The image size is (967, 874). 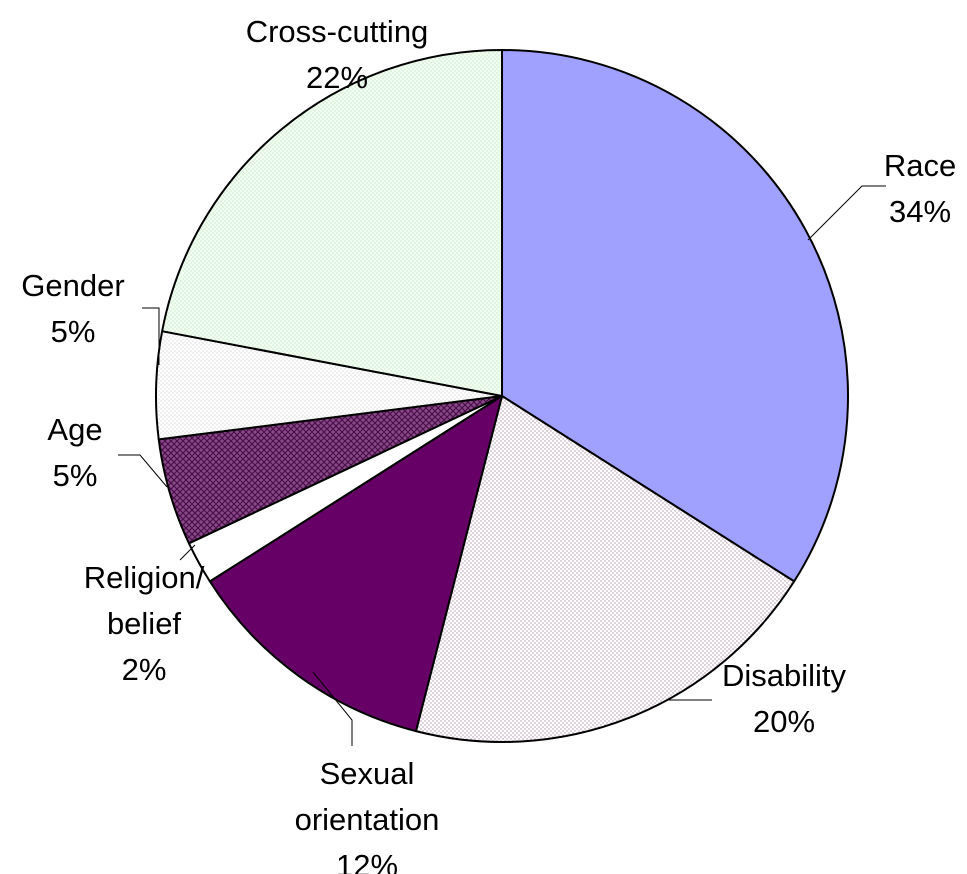 What do you see at coordinates (920, 165) in the screenshot?
I see `slice-name: Race` at bounding box center [920, 165].